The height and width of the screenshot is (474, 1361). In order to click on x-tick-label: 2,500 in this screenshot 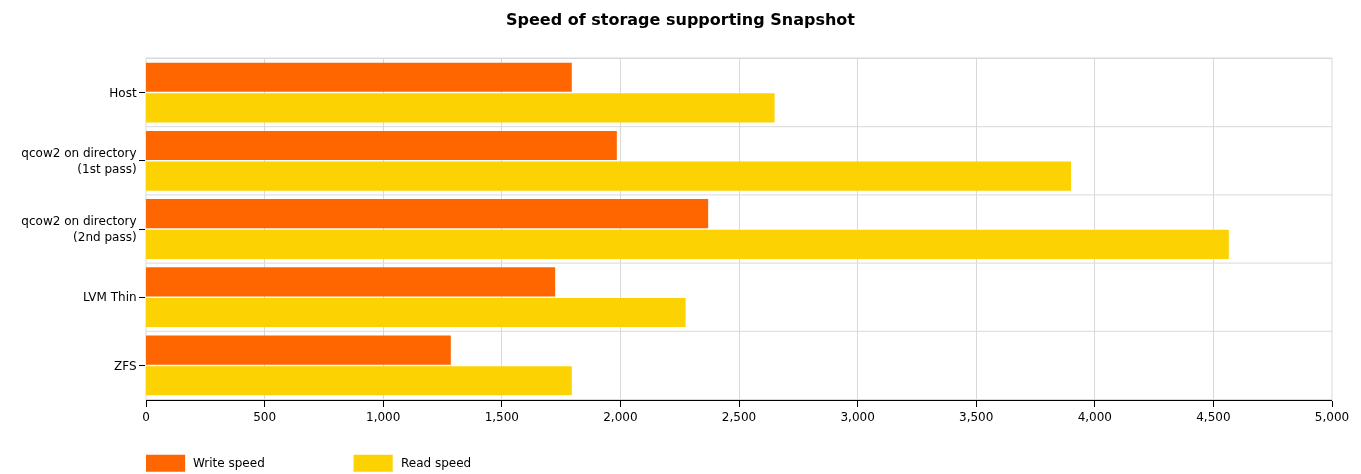, I will do `click(739, 417)`.